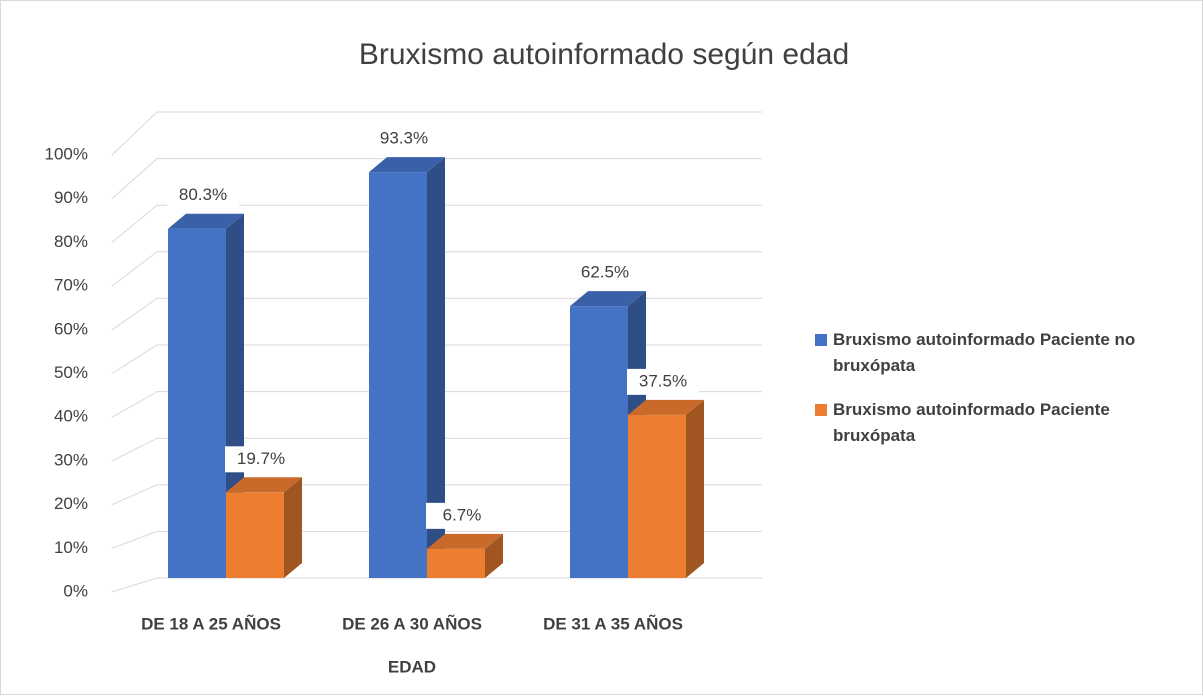 The image size is (1203, 695). Describe the element at coordinates (71, 372) in the screenshot. I see `y-tick-label: 50%` at that location.